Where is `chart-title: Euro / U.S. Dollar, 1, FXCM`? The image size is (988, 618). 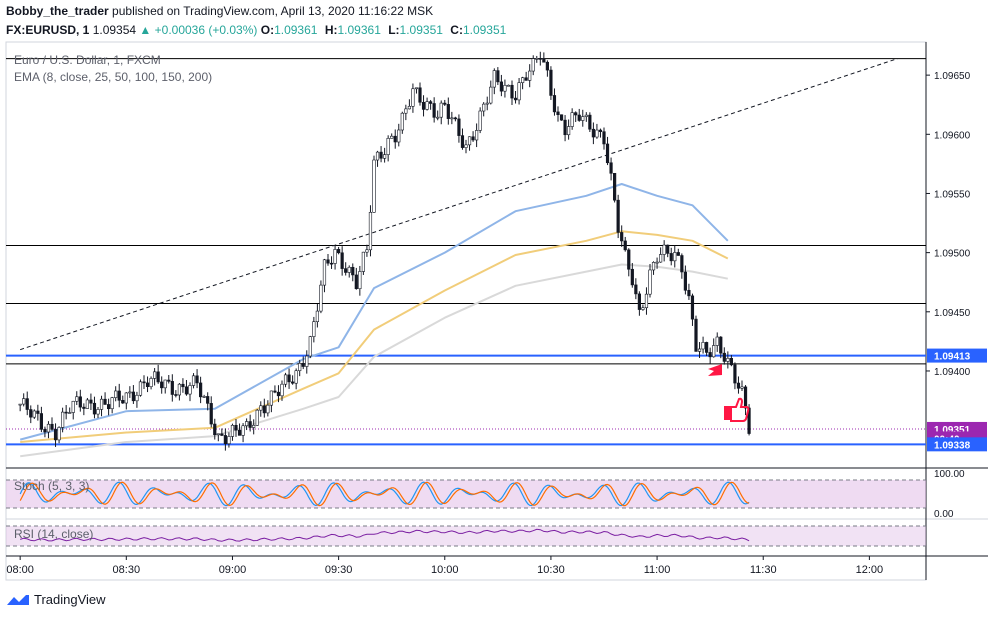 chart-title: Euro / U.S. Dollar, 1, FXCM is located at coordinates (87, 60).